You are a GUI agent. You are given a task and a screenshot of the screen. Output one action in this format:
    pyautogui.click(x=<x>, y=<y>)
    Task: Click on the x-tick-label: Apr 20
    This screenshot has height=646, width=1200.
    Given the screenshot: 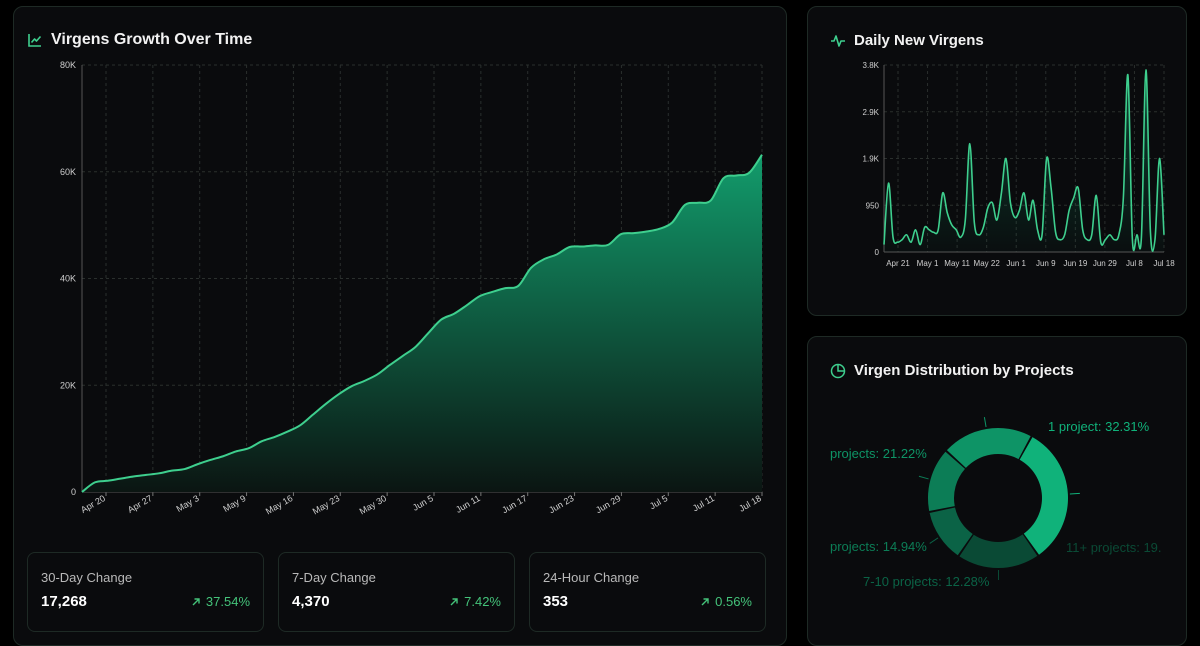 What is the action you would take?
    pyautogui.click(x=93, y=504)
    